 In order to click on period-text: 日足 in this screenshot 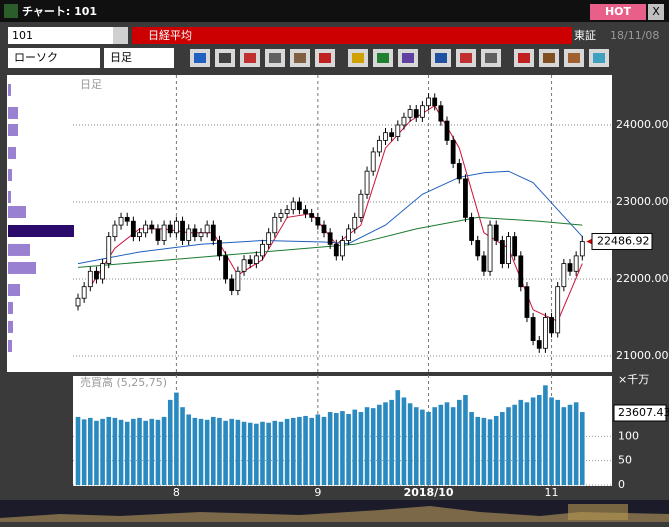, I will do `click(121, 57)`.